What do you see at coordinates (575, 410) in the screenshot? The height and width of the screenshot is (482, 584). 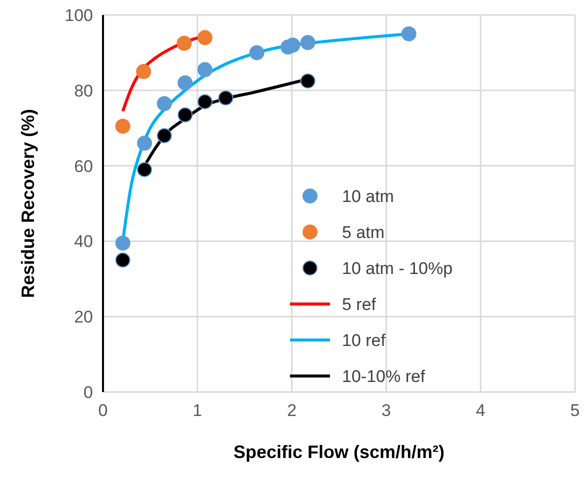 I see `x-tick-label: 5` at bounding box center [575, 410].